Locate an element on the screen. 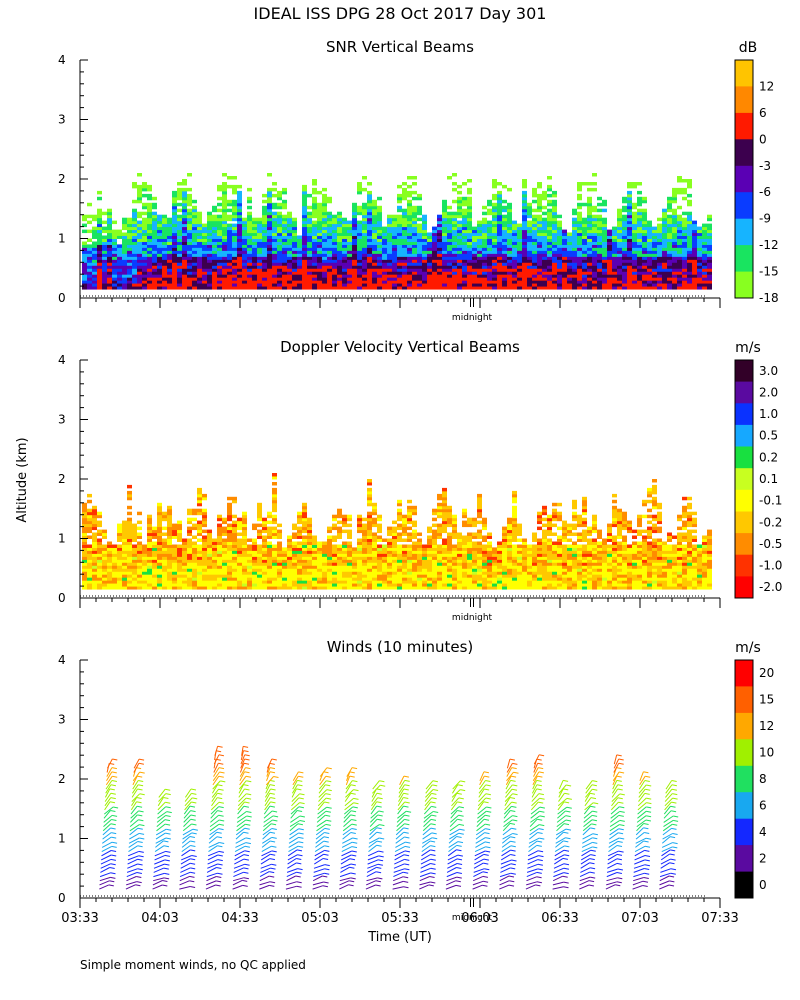 This screenshot has width=800, height=1000. ytick-label-3: 3 is located at coordinates (62, 720).